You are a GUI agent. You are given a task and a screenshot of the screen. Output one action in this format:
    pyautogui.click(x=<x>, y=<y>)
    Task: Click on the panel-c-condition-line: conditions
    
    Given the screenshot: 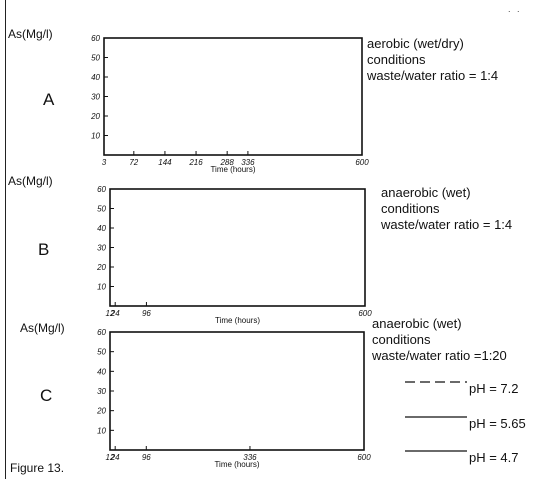 What is the action you would take?
    pyautogui.click(x=401, y=339)
    